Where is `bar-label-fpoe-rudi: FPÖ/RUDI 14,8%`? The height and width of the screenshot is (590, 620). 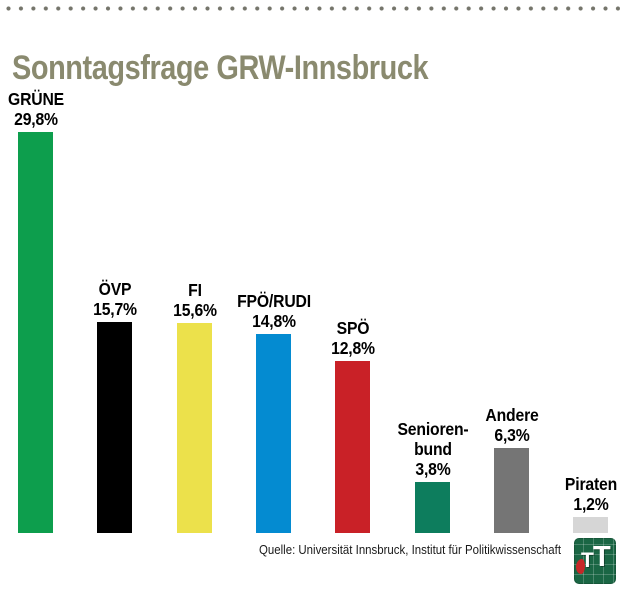
bar-label-fpoe-rudi: FPÖ/RUDI 14,8% is located at coordinates (273, 311).